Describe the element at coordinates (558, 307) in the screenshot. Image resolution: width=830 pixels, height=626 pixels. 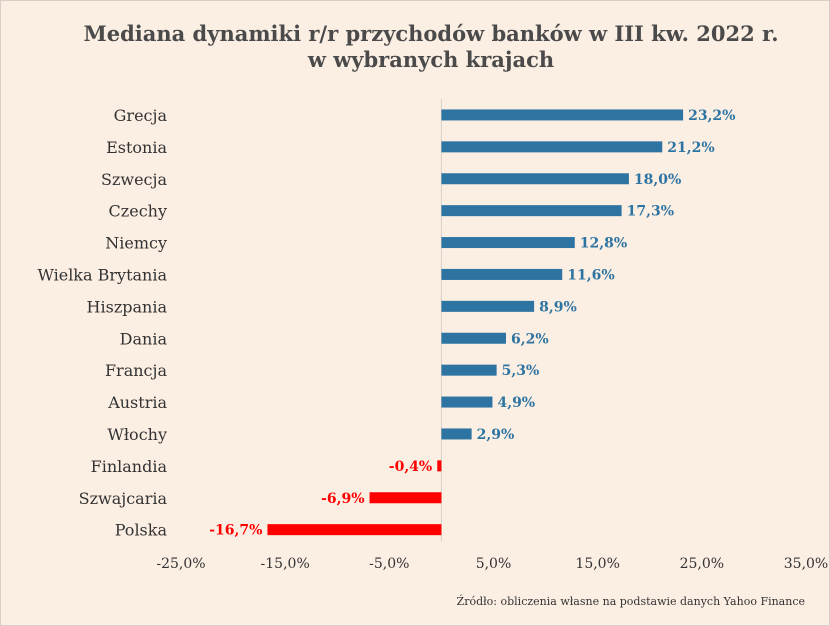
I see `data-label: 8,9%` at that location.